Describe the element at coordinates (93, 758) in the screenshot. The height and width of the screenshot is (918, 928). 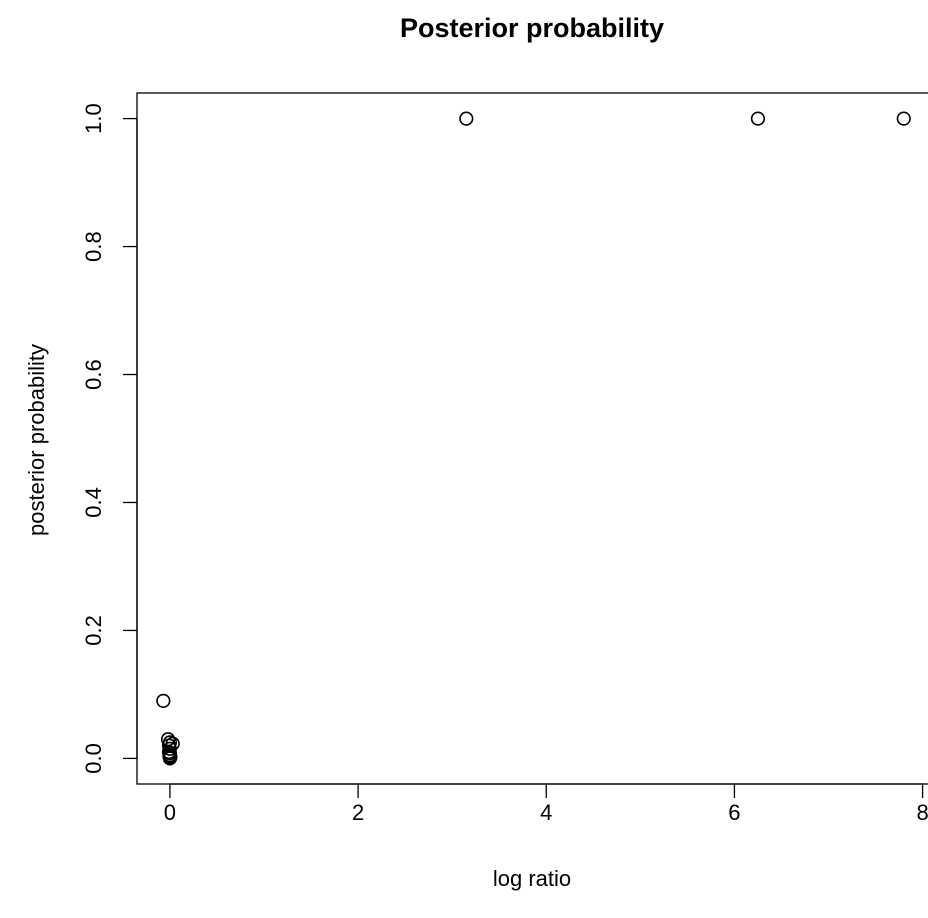
I see `y-tick-label: 0.0` at that location.